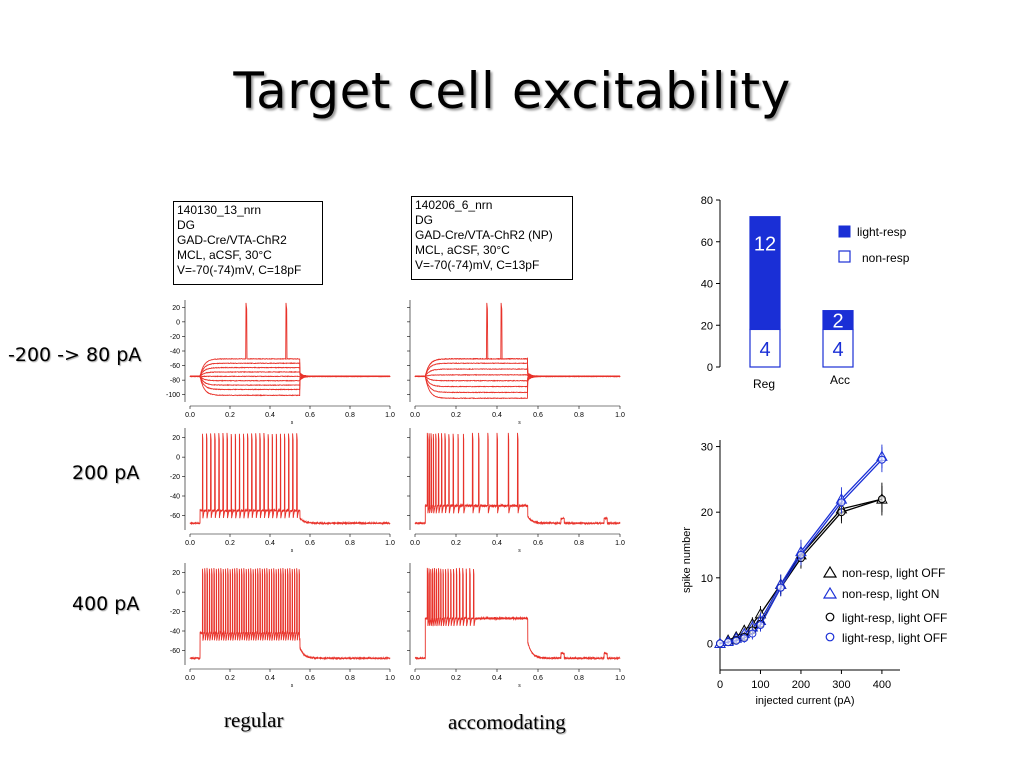 This screenshot has width=1024, height=768. I want to click on info-line: DG, so click(424, 220).